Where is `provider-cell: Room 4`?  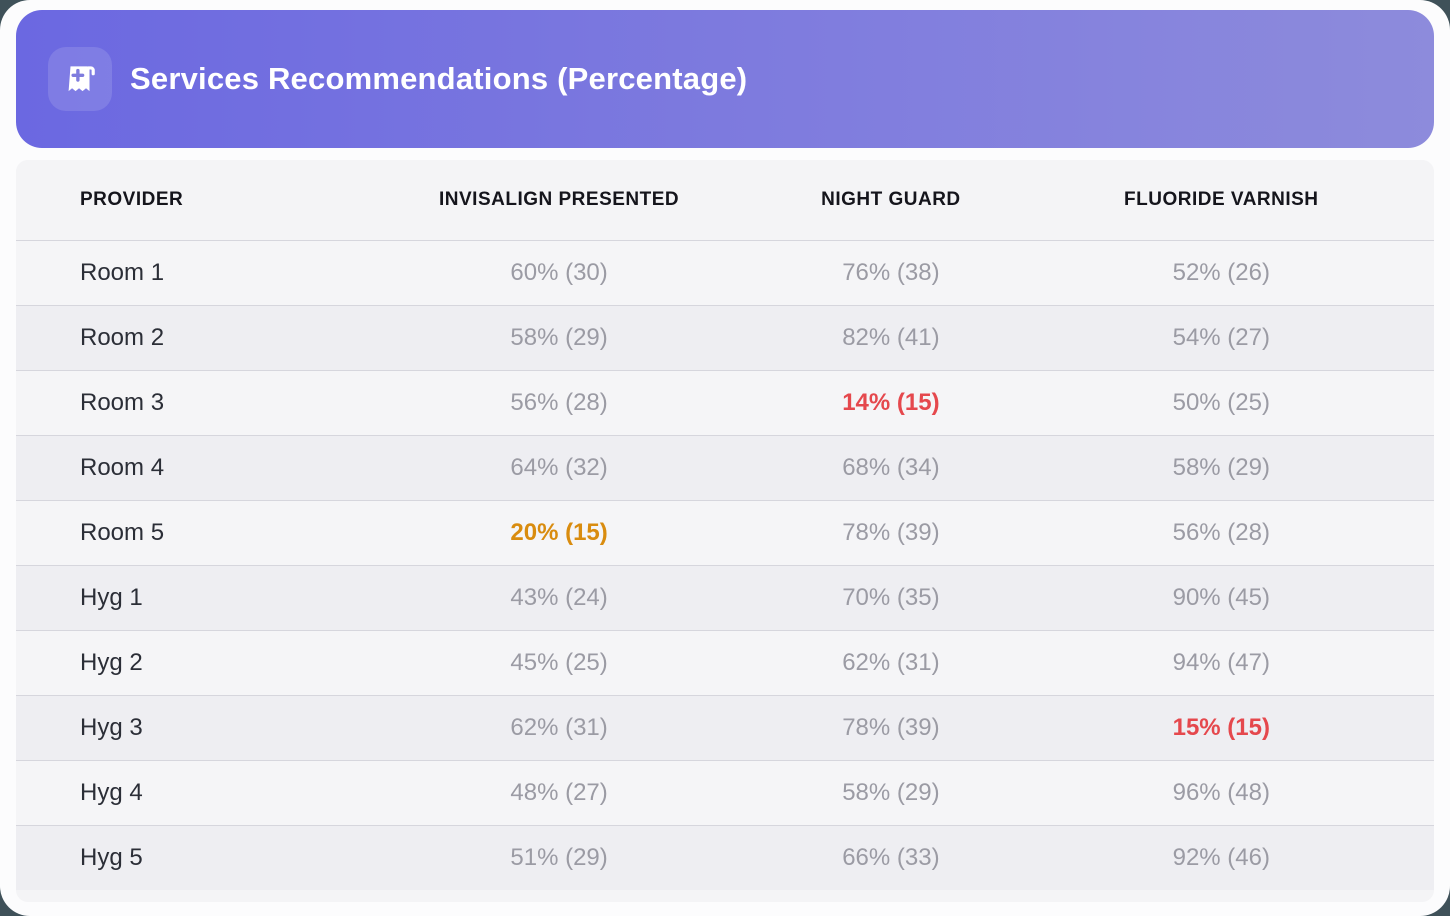 provider-cell: Room 4 is located at coordinates (180, 468).